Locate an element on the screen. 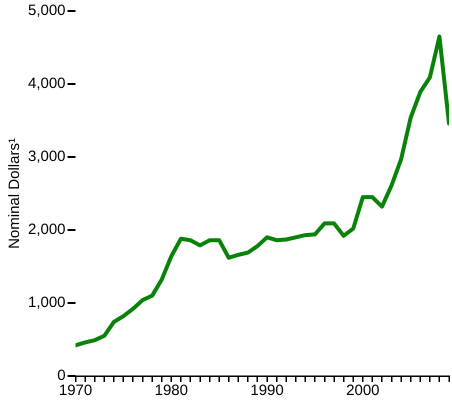 Image resolution: width=452 pixels, height=400 pixels. x-tick-label: 1990 is located at coordinates (267, 391).